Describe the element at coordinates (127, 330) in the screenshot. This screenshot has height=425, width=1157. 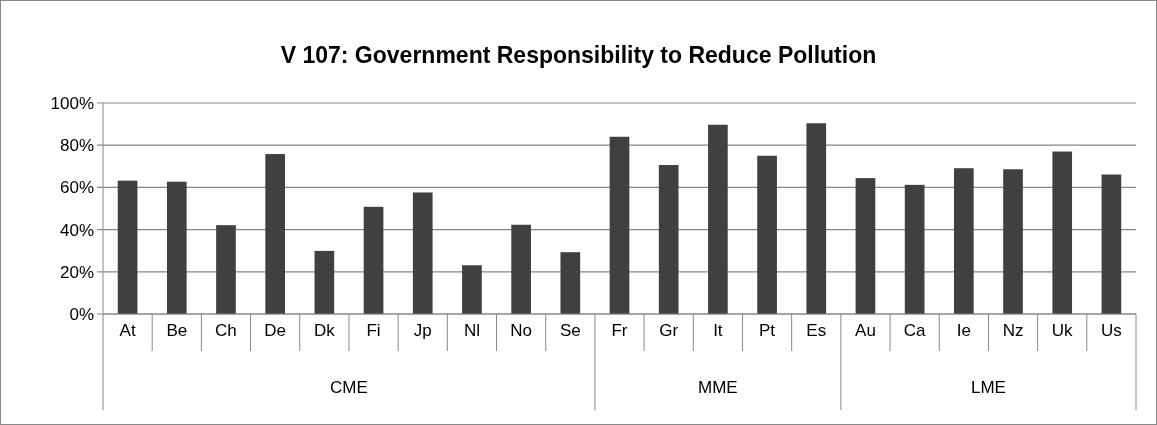
I see `x-tick-label: At` at that location.